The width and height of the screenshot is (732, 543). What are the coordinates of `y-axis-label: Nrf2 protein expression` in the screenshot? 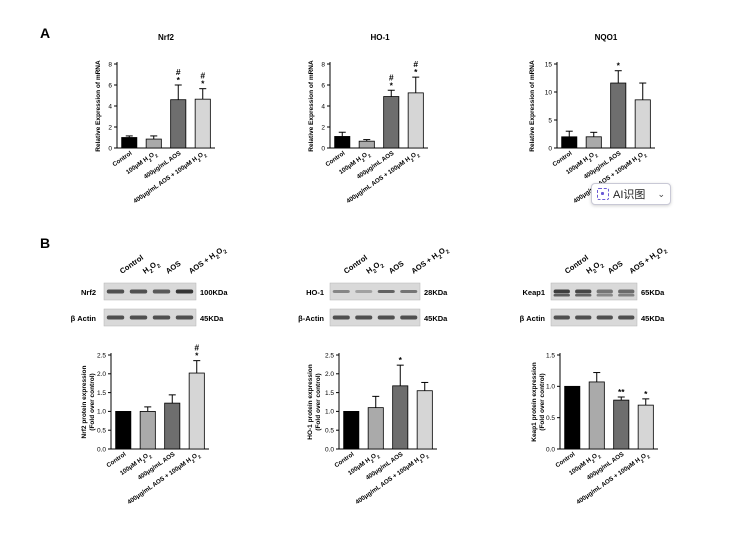 It's located at (84, 401).